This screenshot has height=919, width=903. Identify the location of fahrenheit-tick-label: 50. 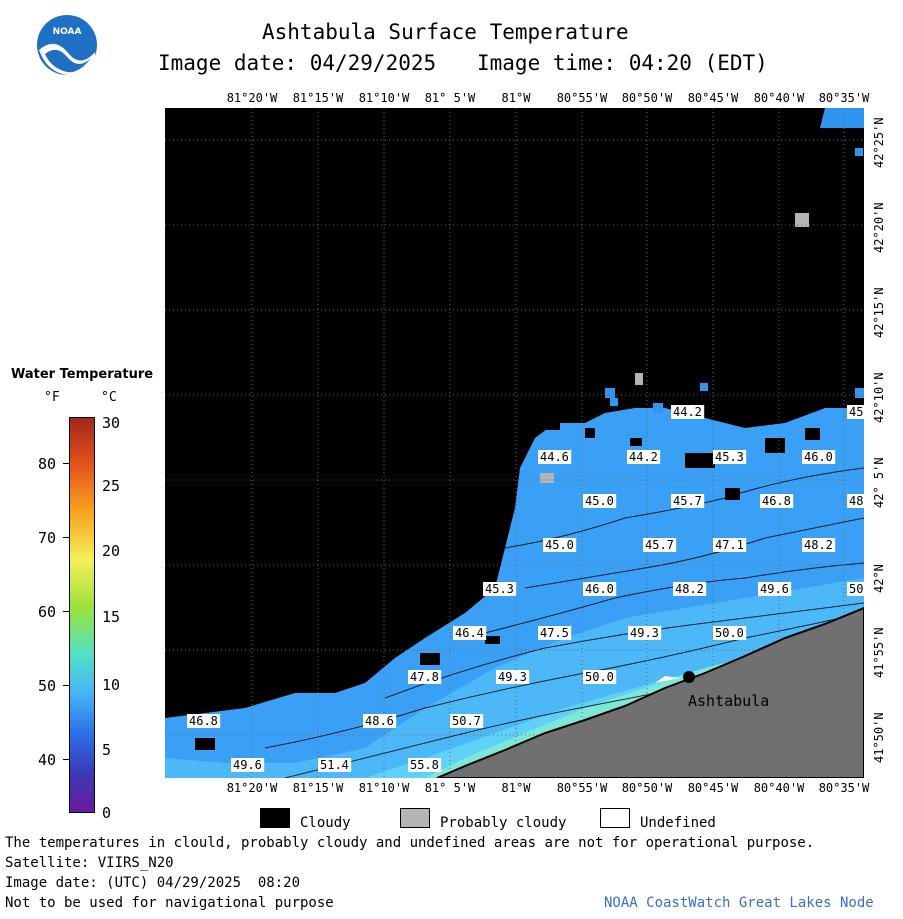
(47, 686).